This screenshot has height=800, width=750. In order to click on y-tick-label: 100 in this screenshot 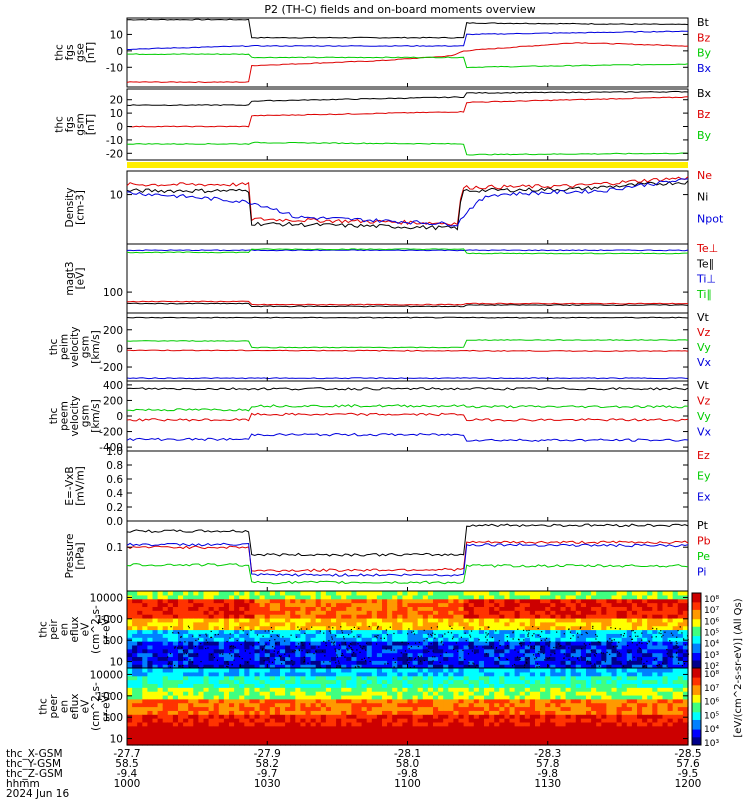, I will do `click(113, 293)`.